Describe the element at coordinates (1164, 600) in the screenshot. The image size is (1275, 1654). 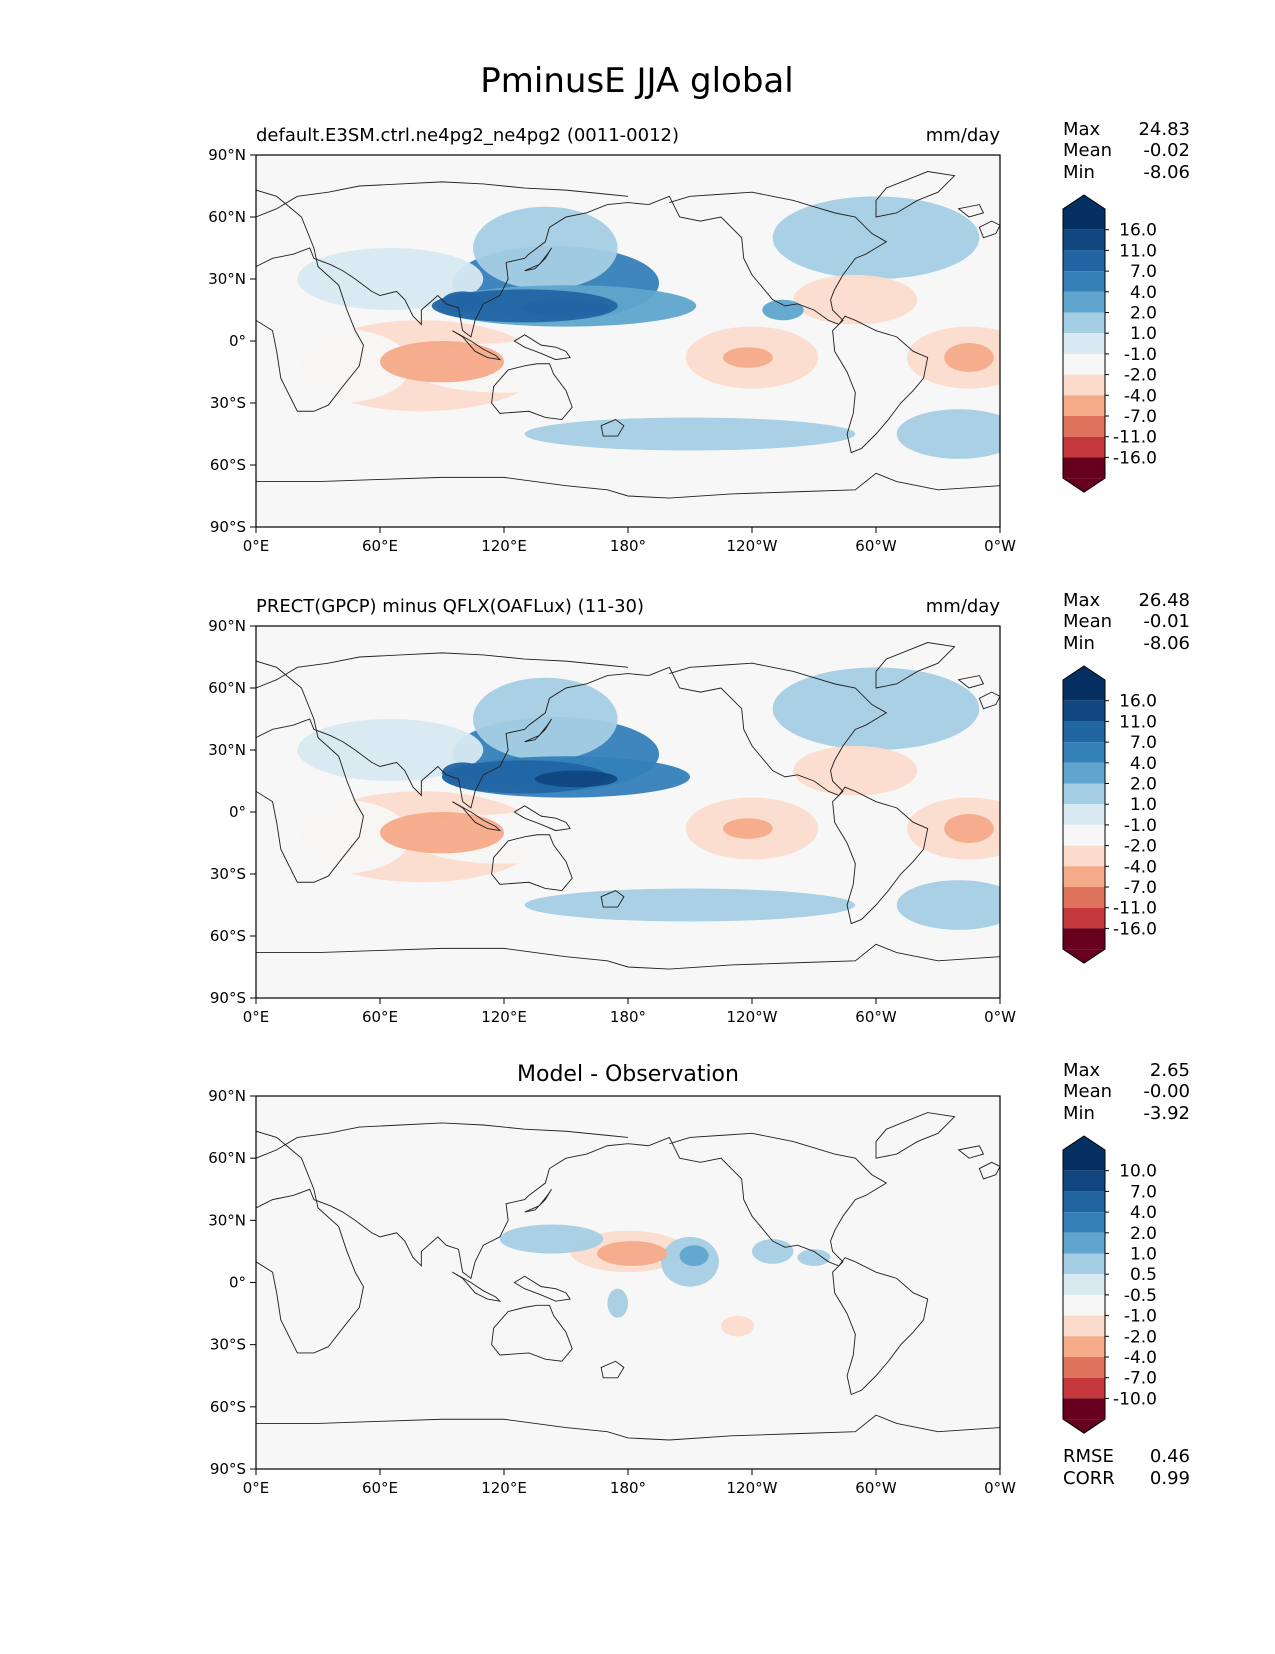
I see `stat-value-max: 26.48` at that location.